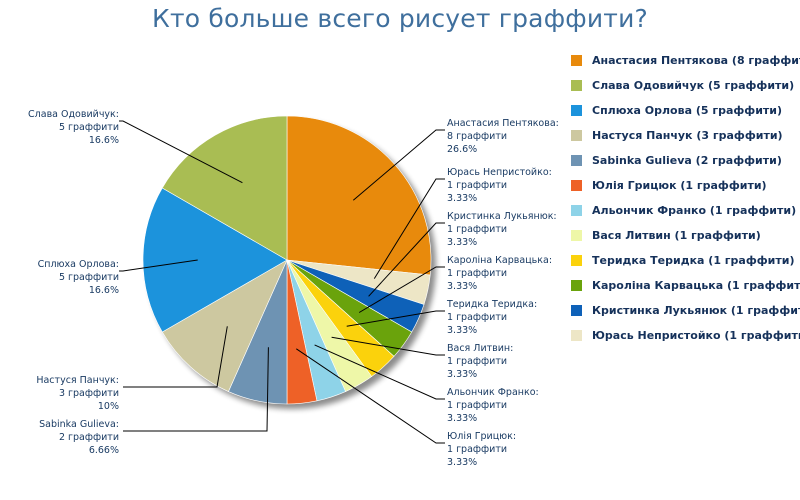  I want to click on legend-item: Слава Одовийчук (5 граффити), so click(685, 90).